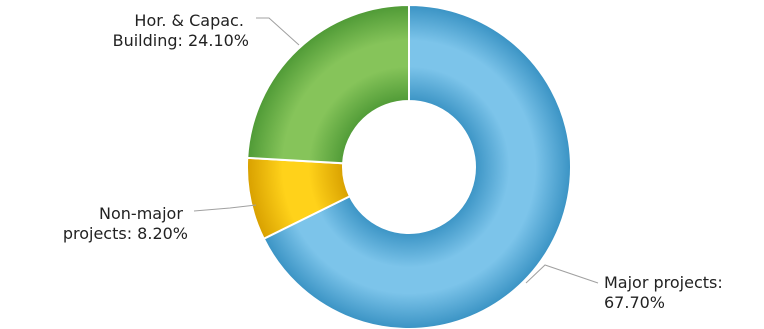  Describe the element at coordinates (225, 208) in the screenshot. I see `leader-non-major-projects` at that location.